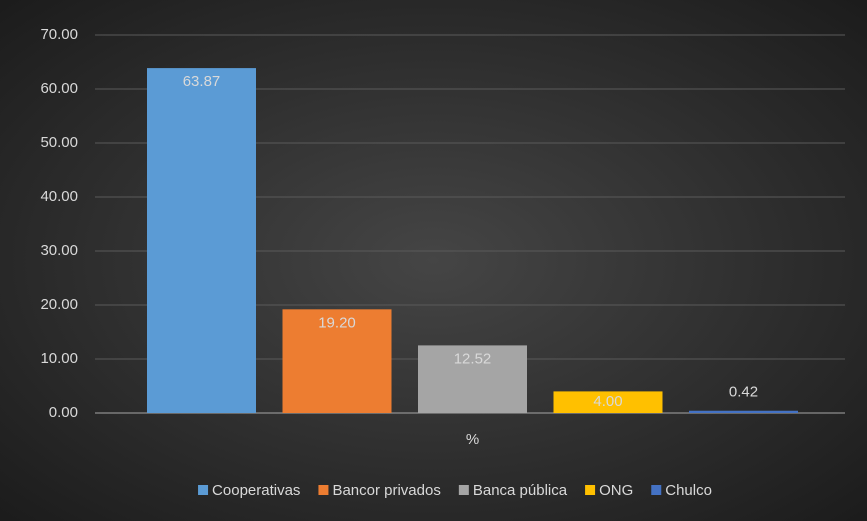  What do you see at coordinates (472, 439) in the screenshot?
I see `x-tick-label: %` at bounding box center [472, 439].